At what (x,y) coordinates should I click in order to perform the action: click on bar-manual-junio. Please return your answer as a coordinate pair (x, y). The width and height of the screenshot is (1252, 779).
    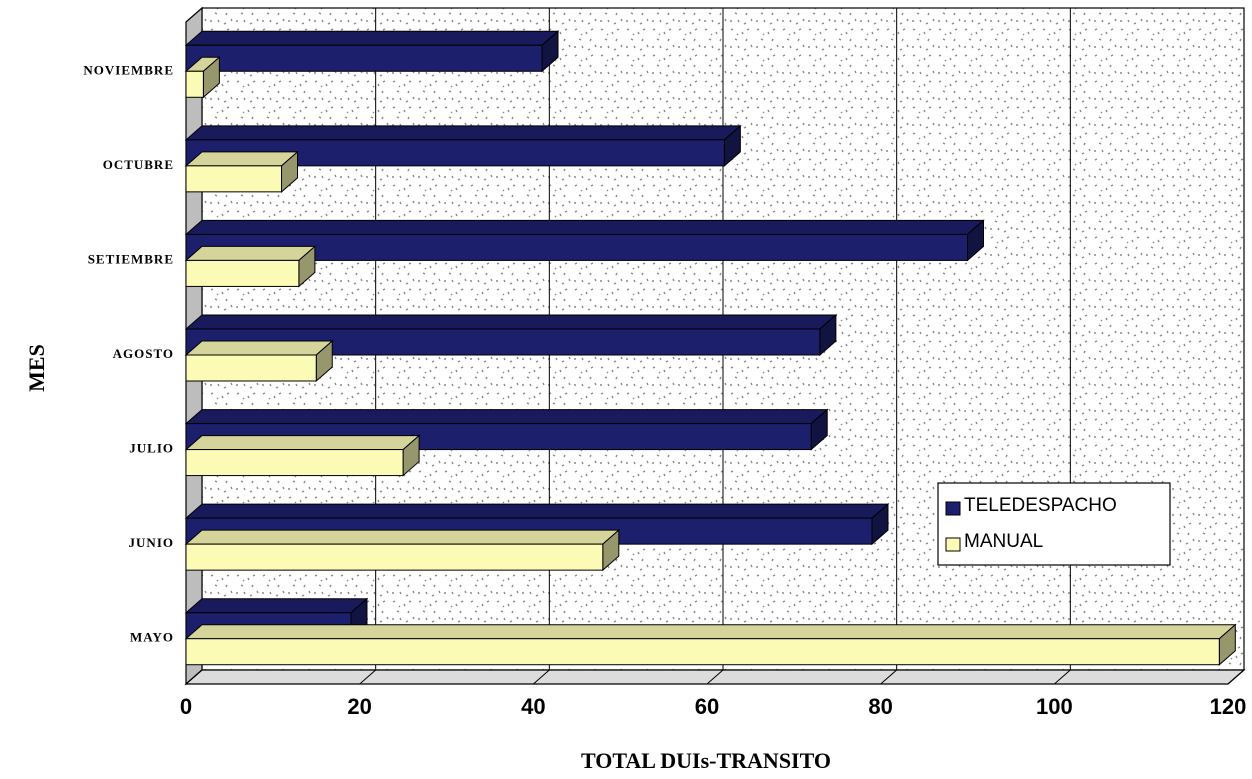
    Looking at the image, I should click on (402, 550).